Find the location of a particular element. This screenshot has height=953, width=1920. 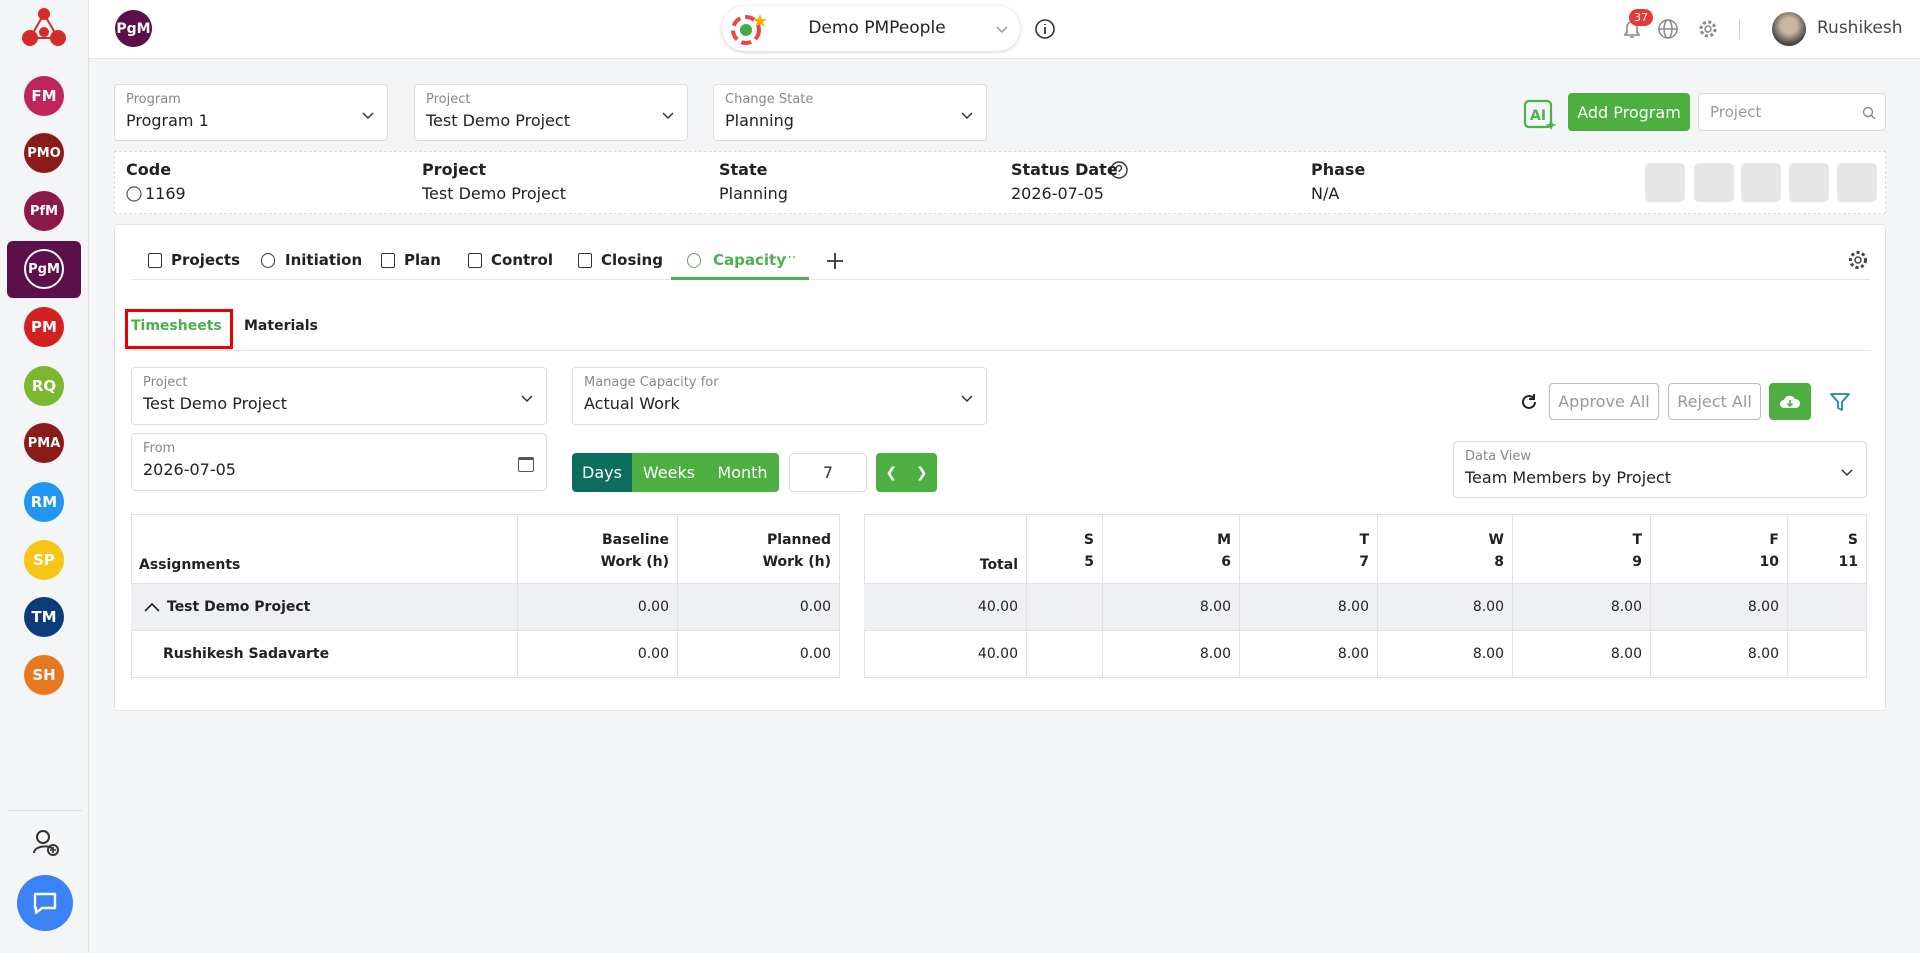

ai-icon: AI is located at coordinates (1540, 114).